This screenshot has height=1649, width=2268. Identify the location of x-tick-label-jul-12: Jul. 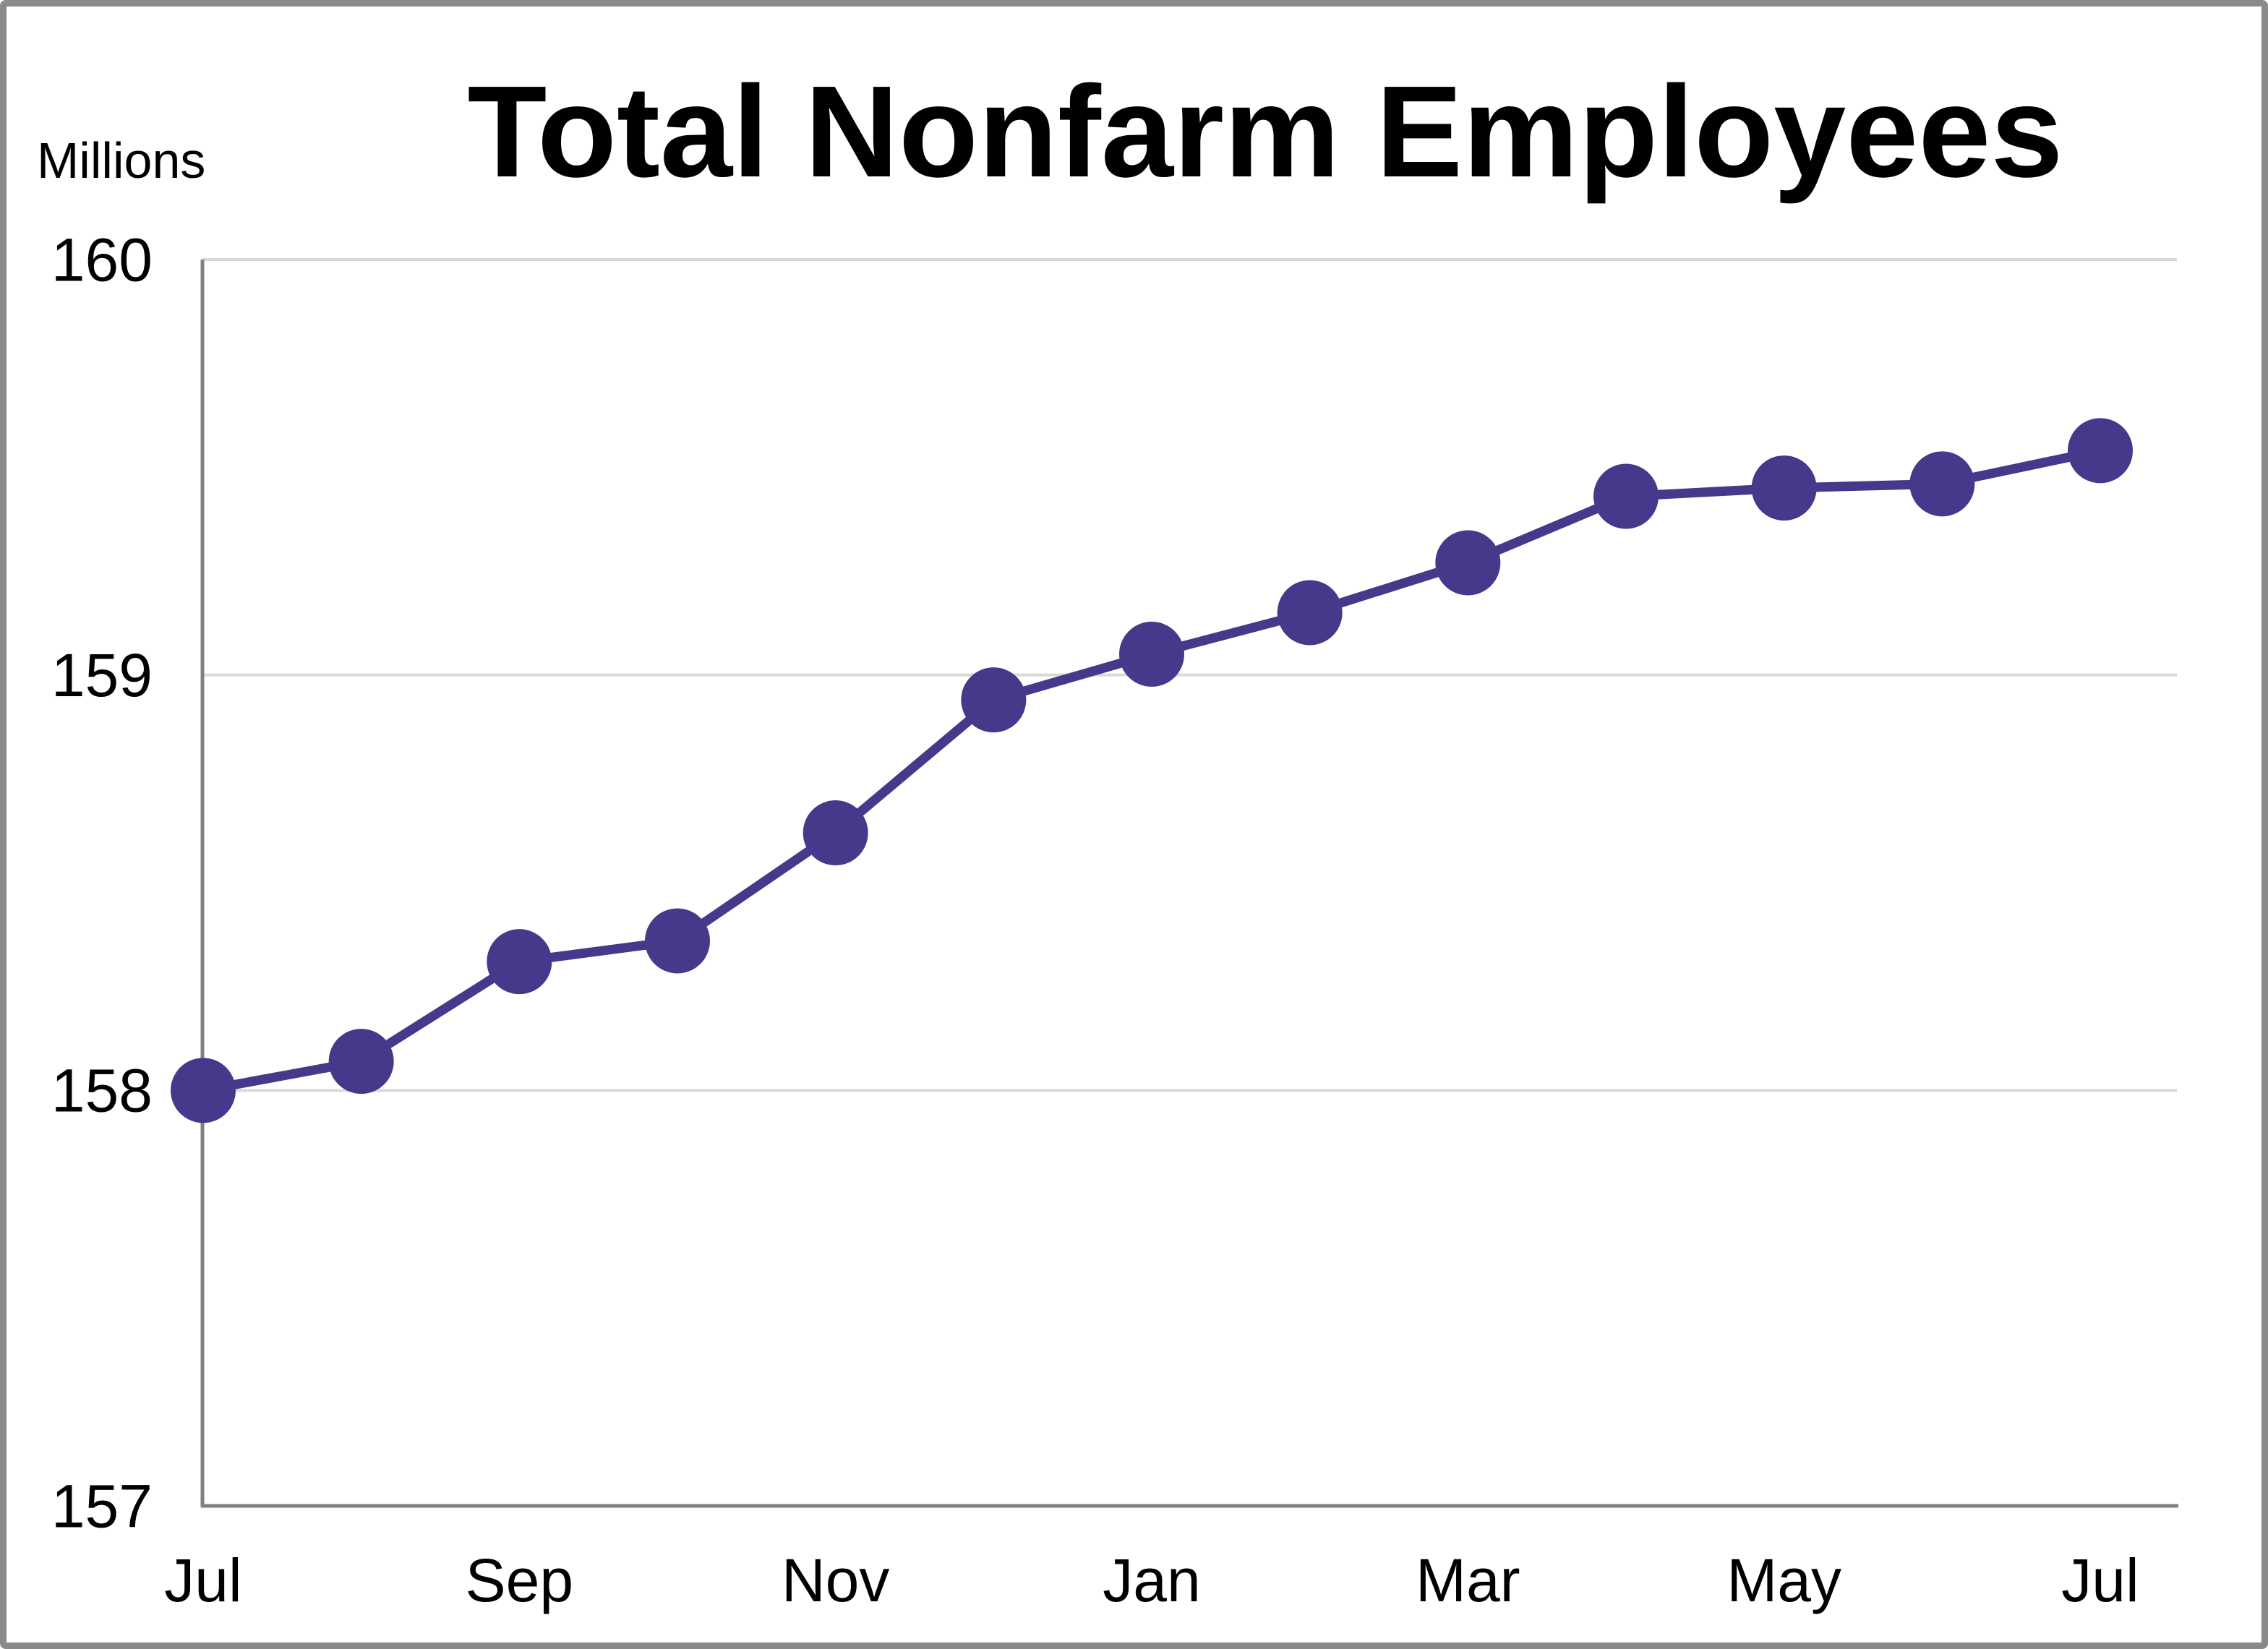
(2100, 1580).